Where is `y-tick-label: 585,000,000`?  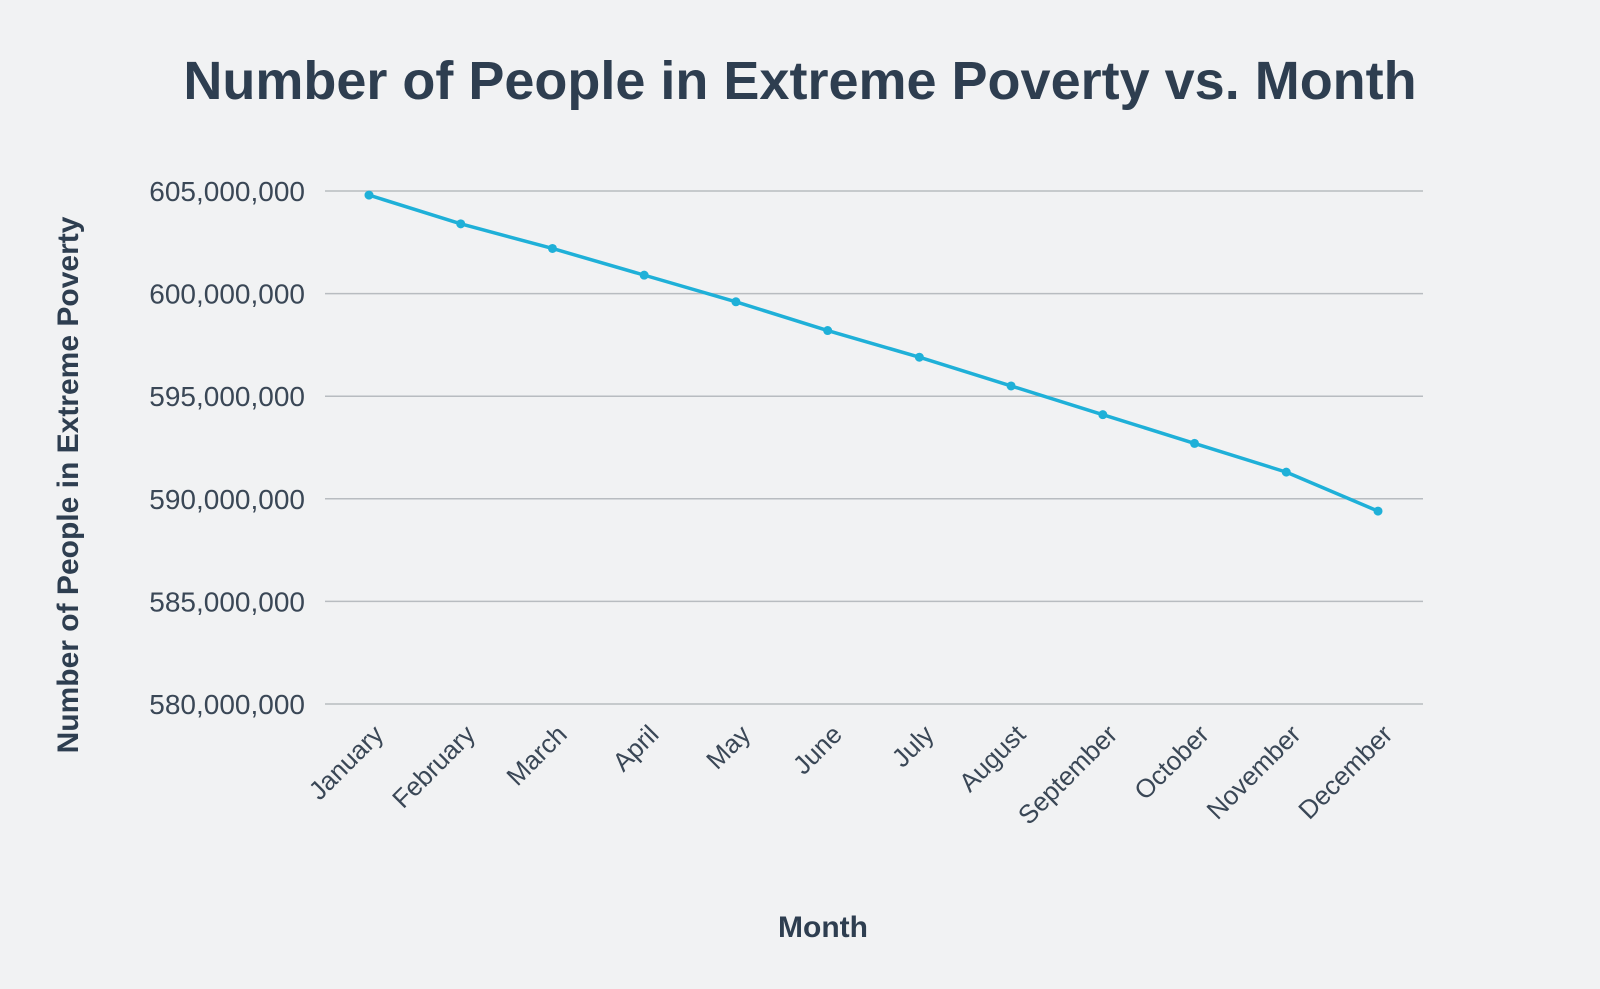 y-tick-label: 585,000,000 is located at coordinates (227, 601).